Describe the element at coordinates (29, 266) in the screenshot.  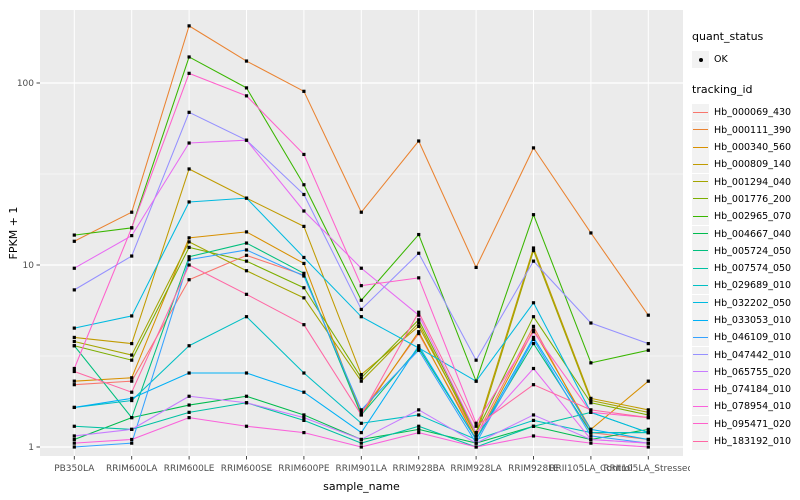
I see `y-tick-label: 10` at that location.